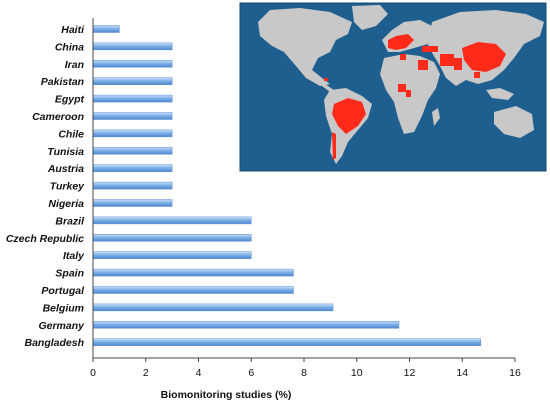 The width and height of the screenshot is (550, 406). I want to click on map-highlight-bangladesh, so click(477, 75).